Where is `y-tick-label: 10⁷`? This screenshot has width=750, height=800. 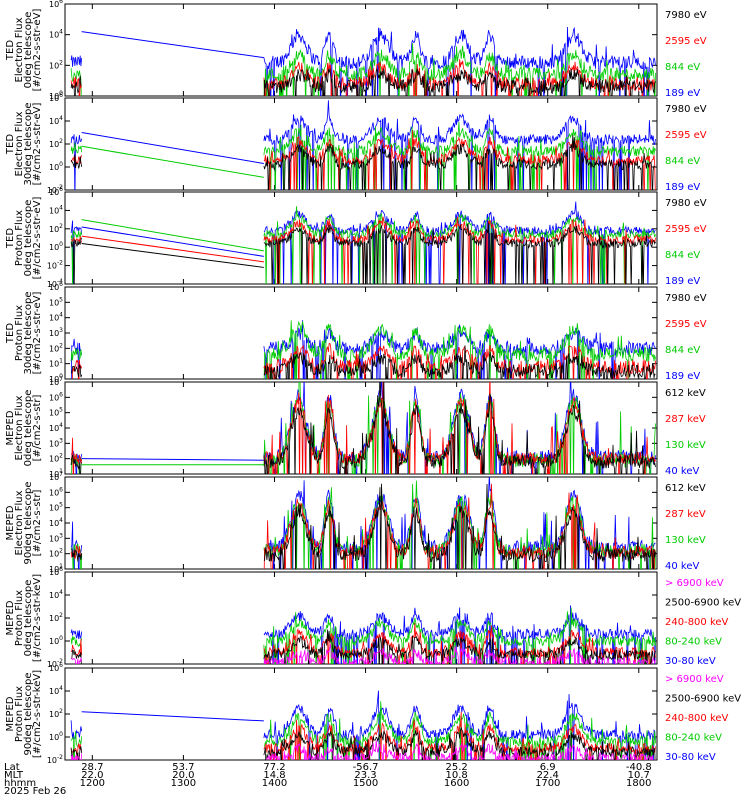
y-tick-label: 10⁷ is located at coordinates (56, 476).